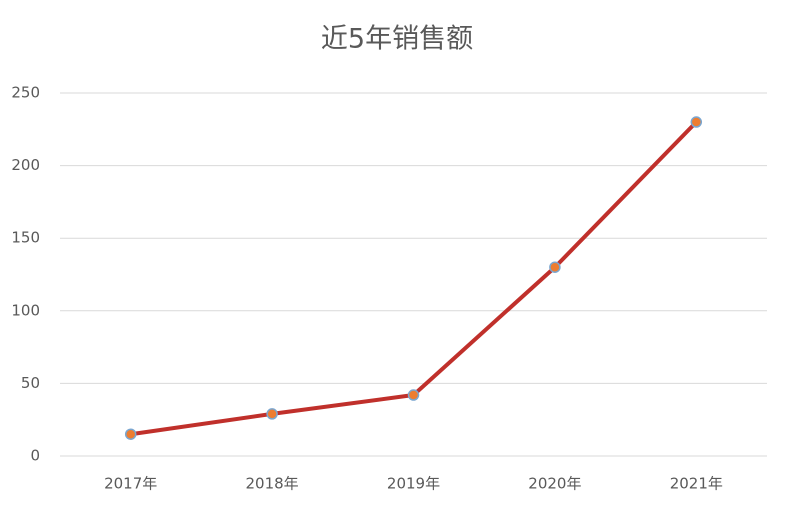 The image size is (794, 507). Describe the element at coordinates (25, 165) in the screenshot. I see `y-tick-label: 200` at that location.